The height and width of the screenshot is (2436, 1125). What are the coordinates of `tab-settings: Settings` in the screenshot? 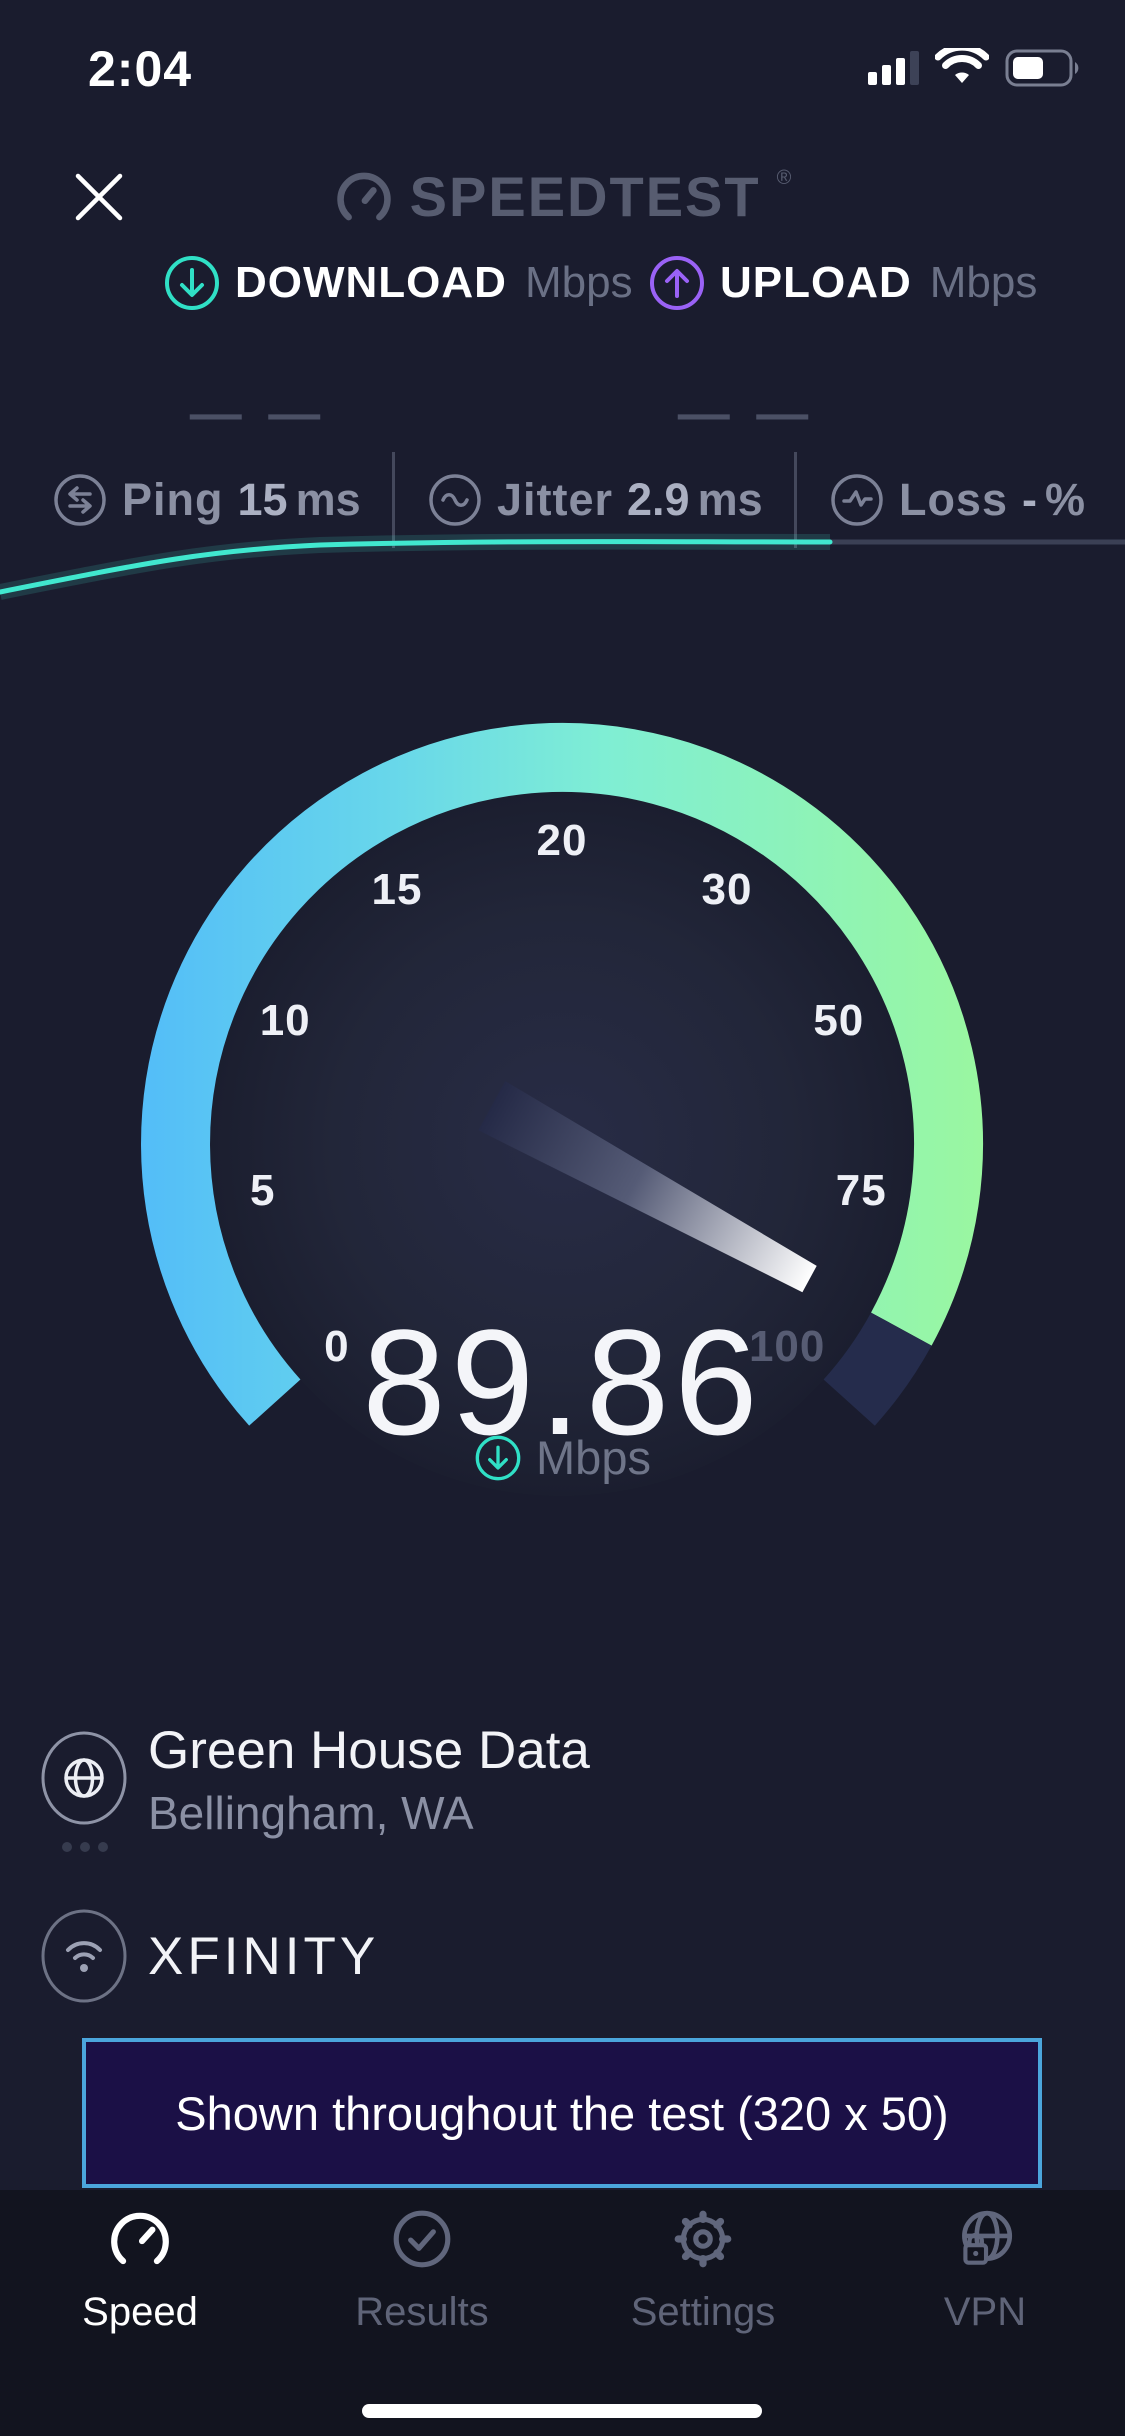 It's located at (703, 2270).